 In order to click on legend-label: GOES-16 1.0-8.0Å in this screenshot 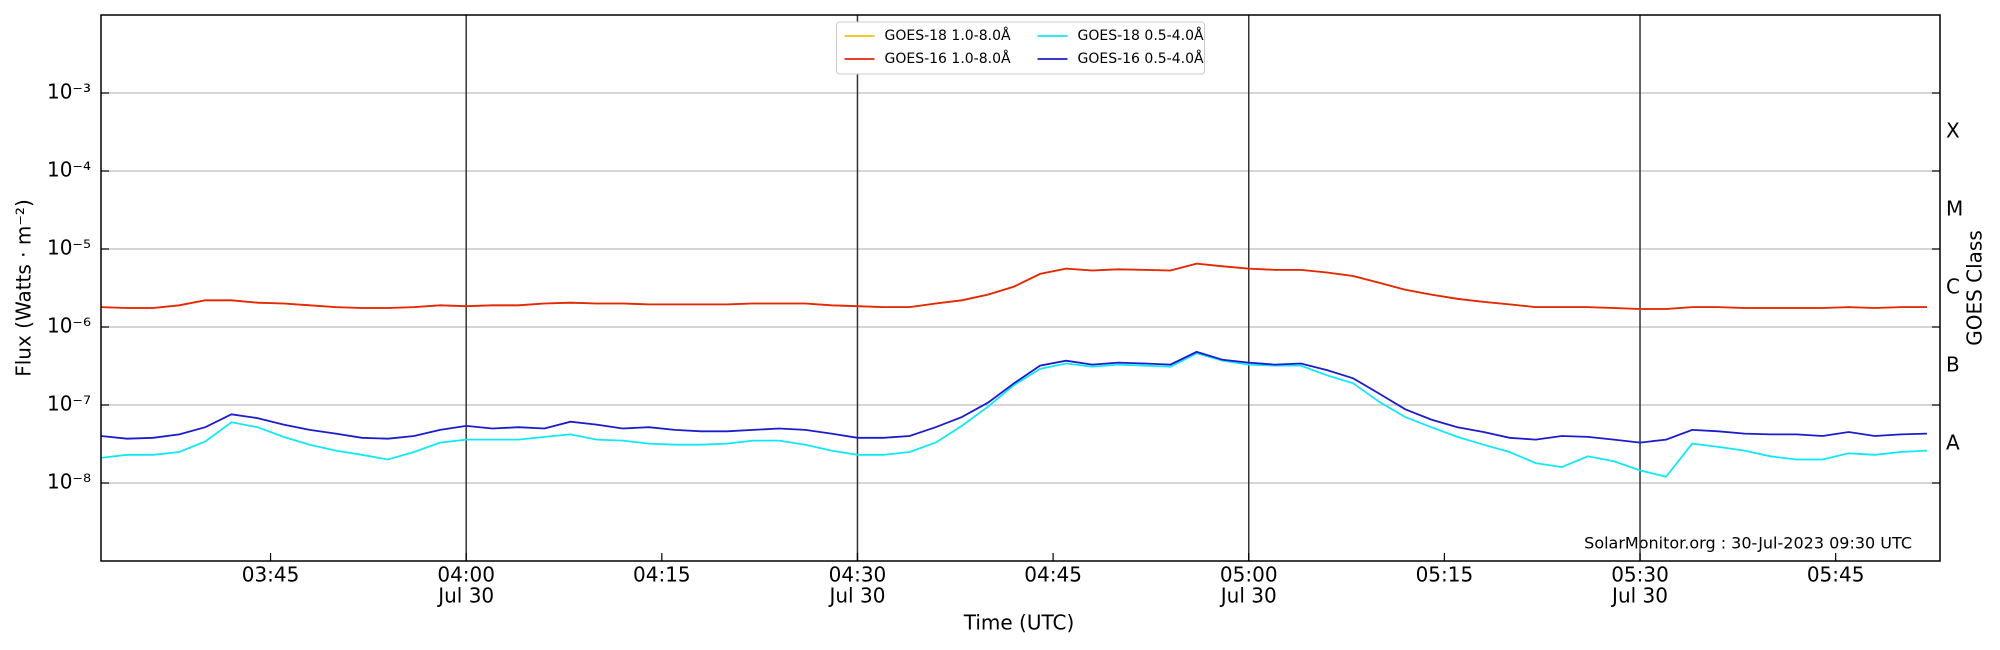, I will do `click(948, 58)`.